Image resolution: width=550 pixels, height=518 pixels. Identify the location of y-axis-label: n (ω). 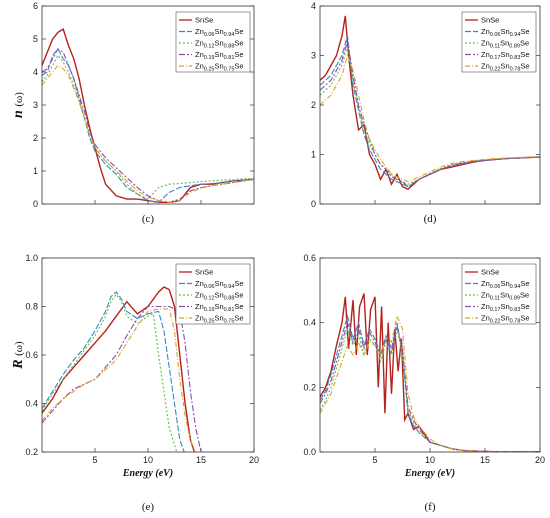
(18, 105).